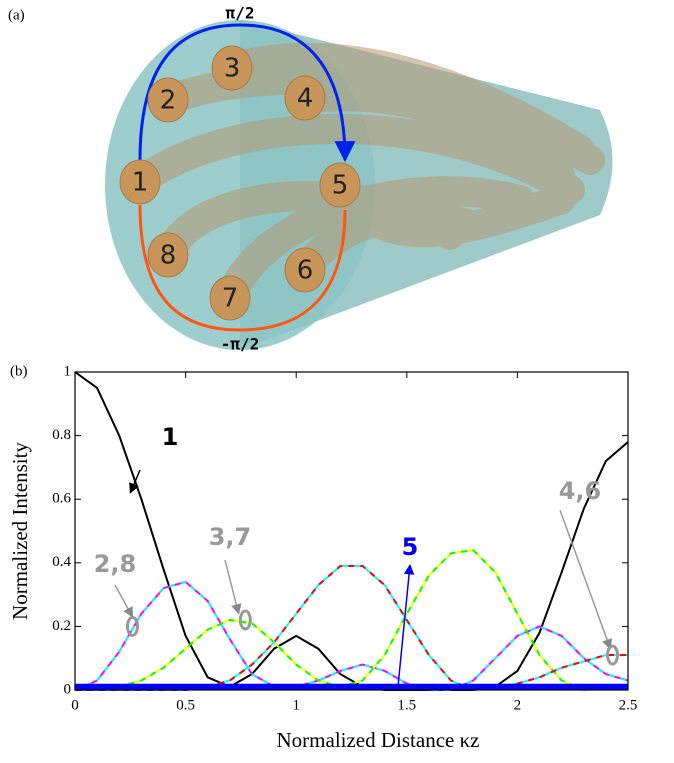 The width and height of the screenshot is (674, 763). I want to click on core-label: 5, so click(340, 186).